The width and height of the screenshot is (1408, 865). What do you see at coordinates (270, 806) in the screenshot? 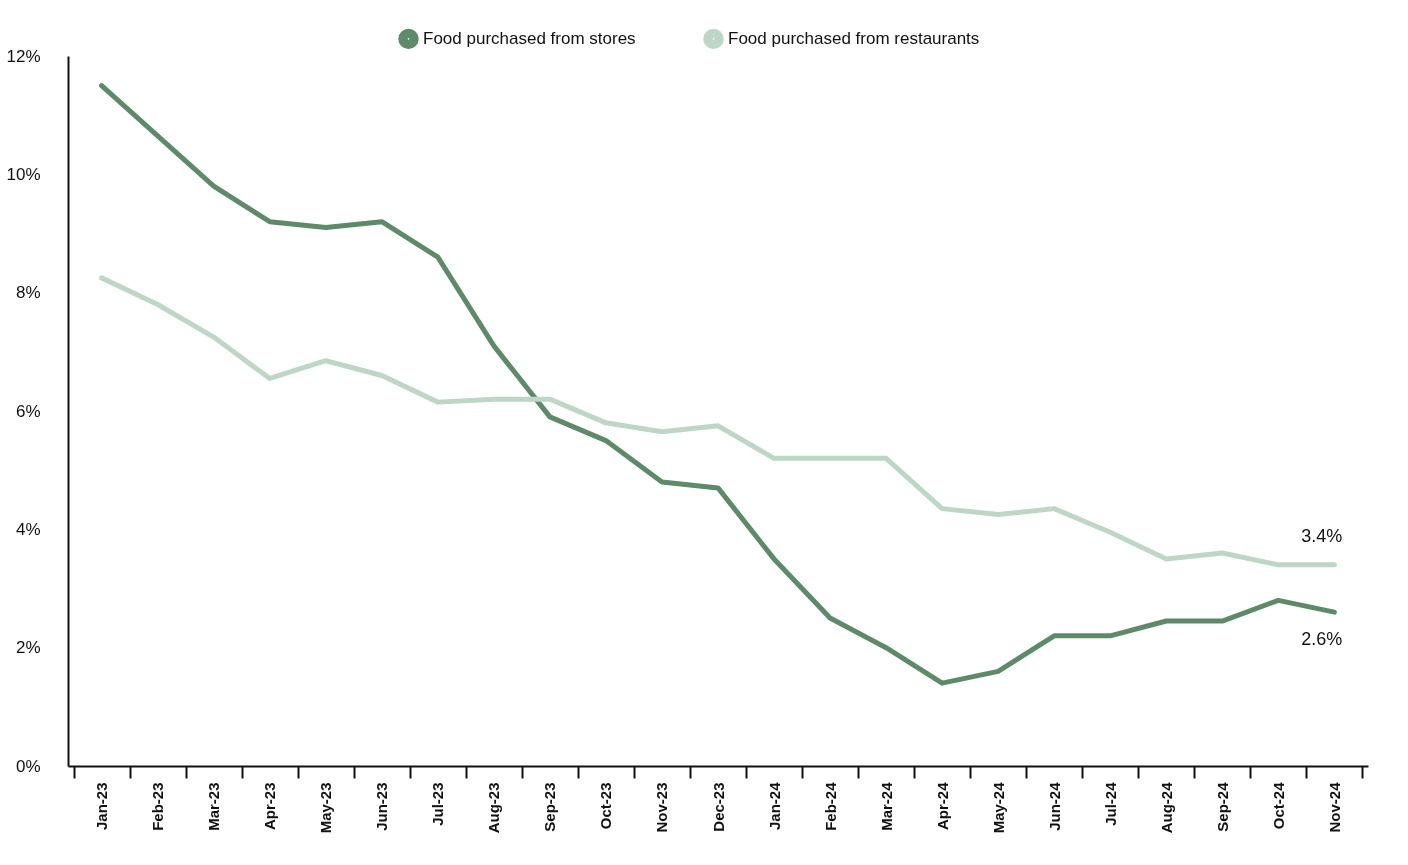
I see `x-tick-label: Apr-23` at bounding box center [270, 806].